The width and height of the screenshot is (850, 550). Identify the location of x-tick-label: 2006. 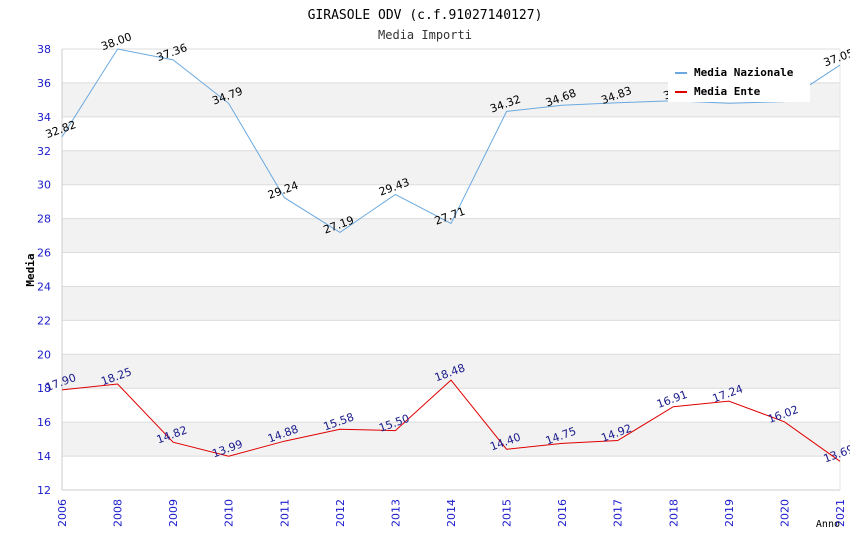
(62, 513).